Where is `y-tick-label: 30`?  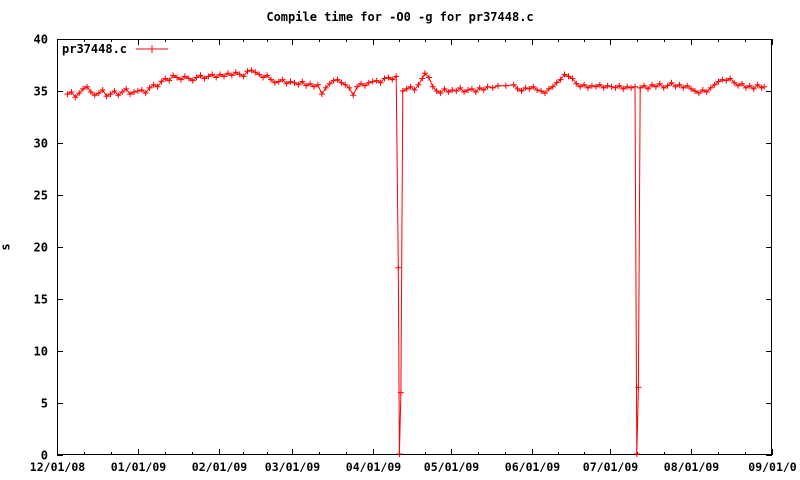 y-tick-label: 30 is located at coordinates (41, 144).